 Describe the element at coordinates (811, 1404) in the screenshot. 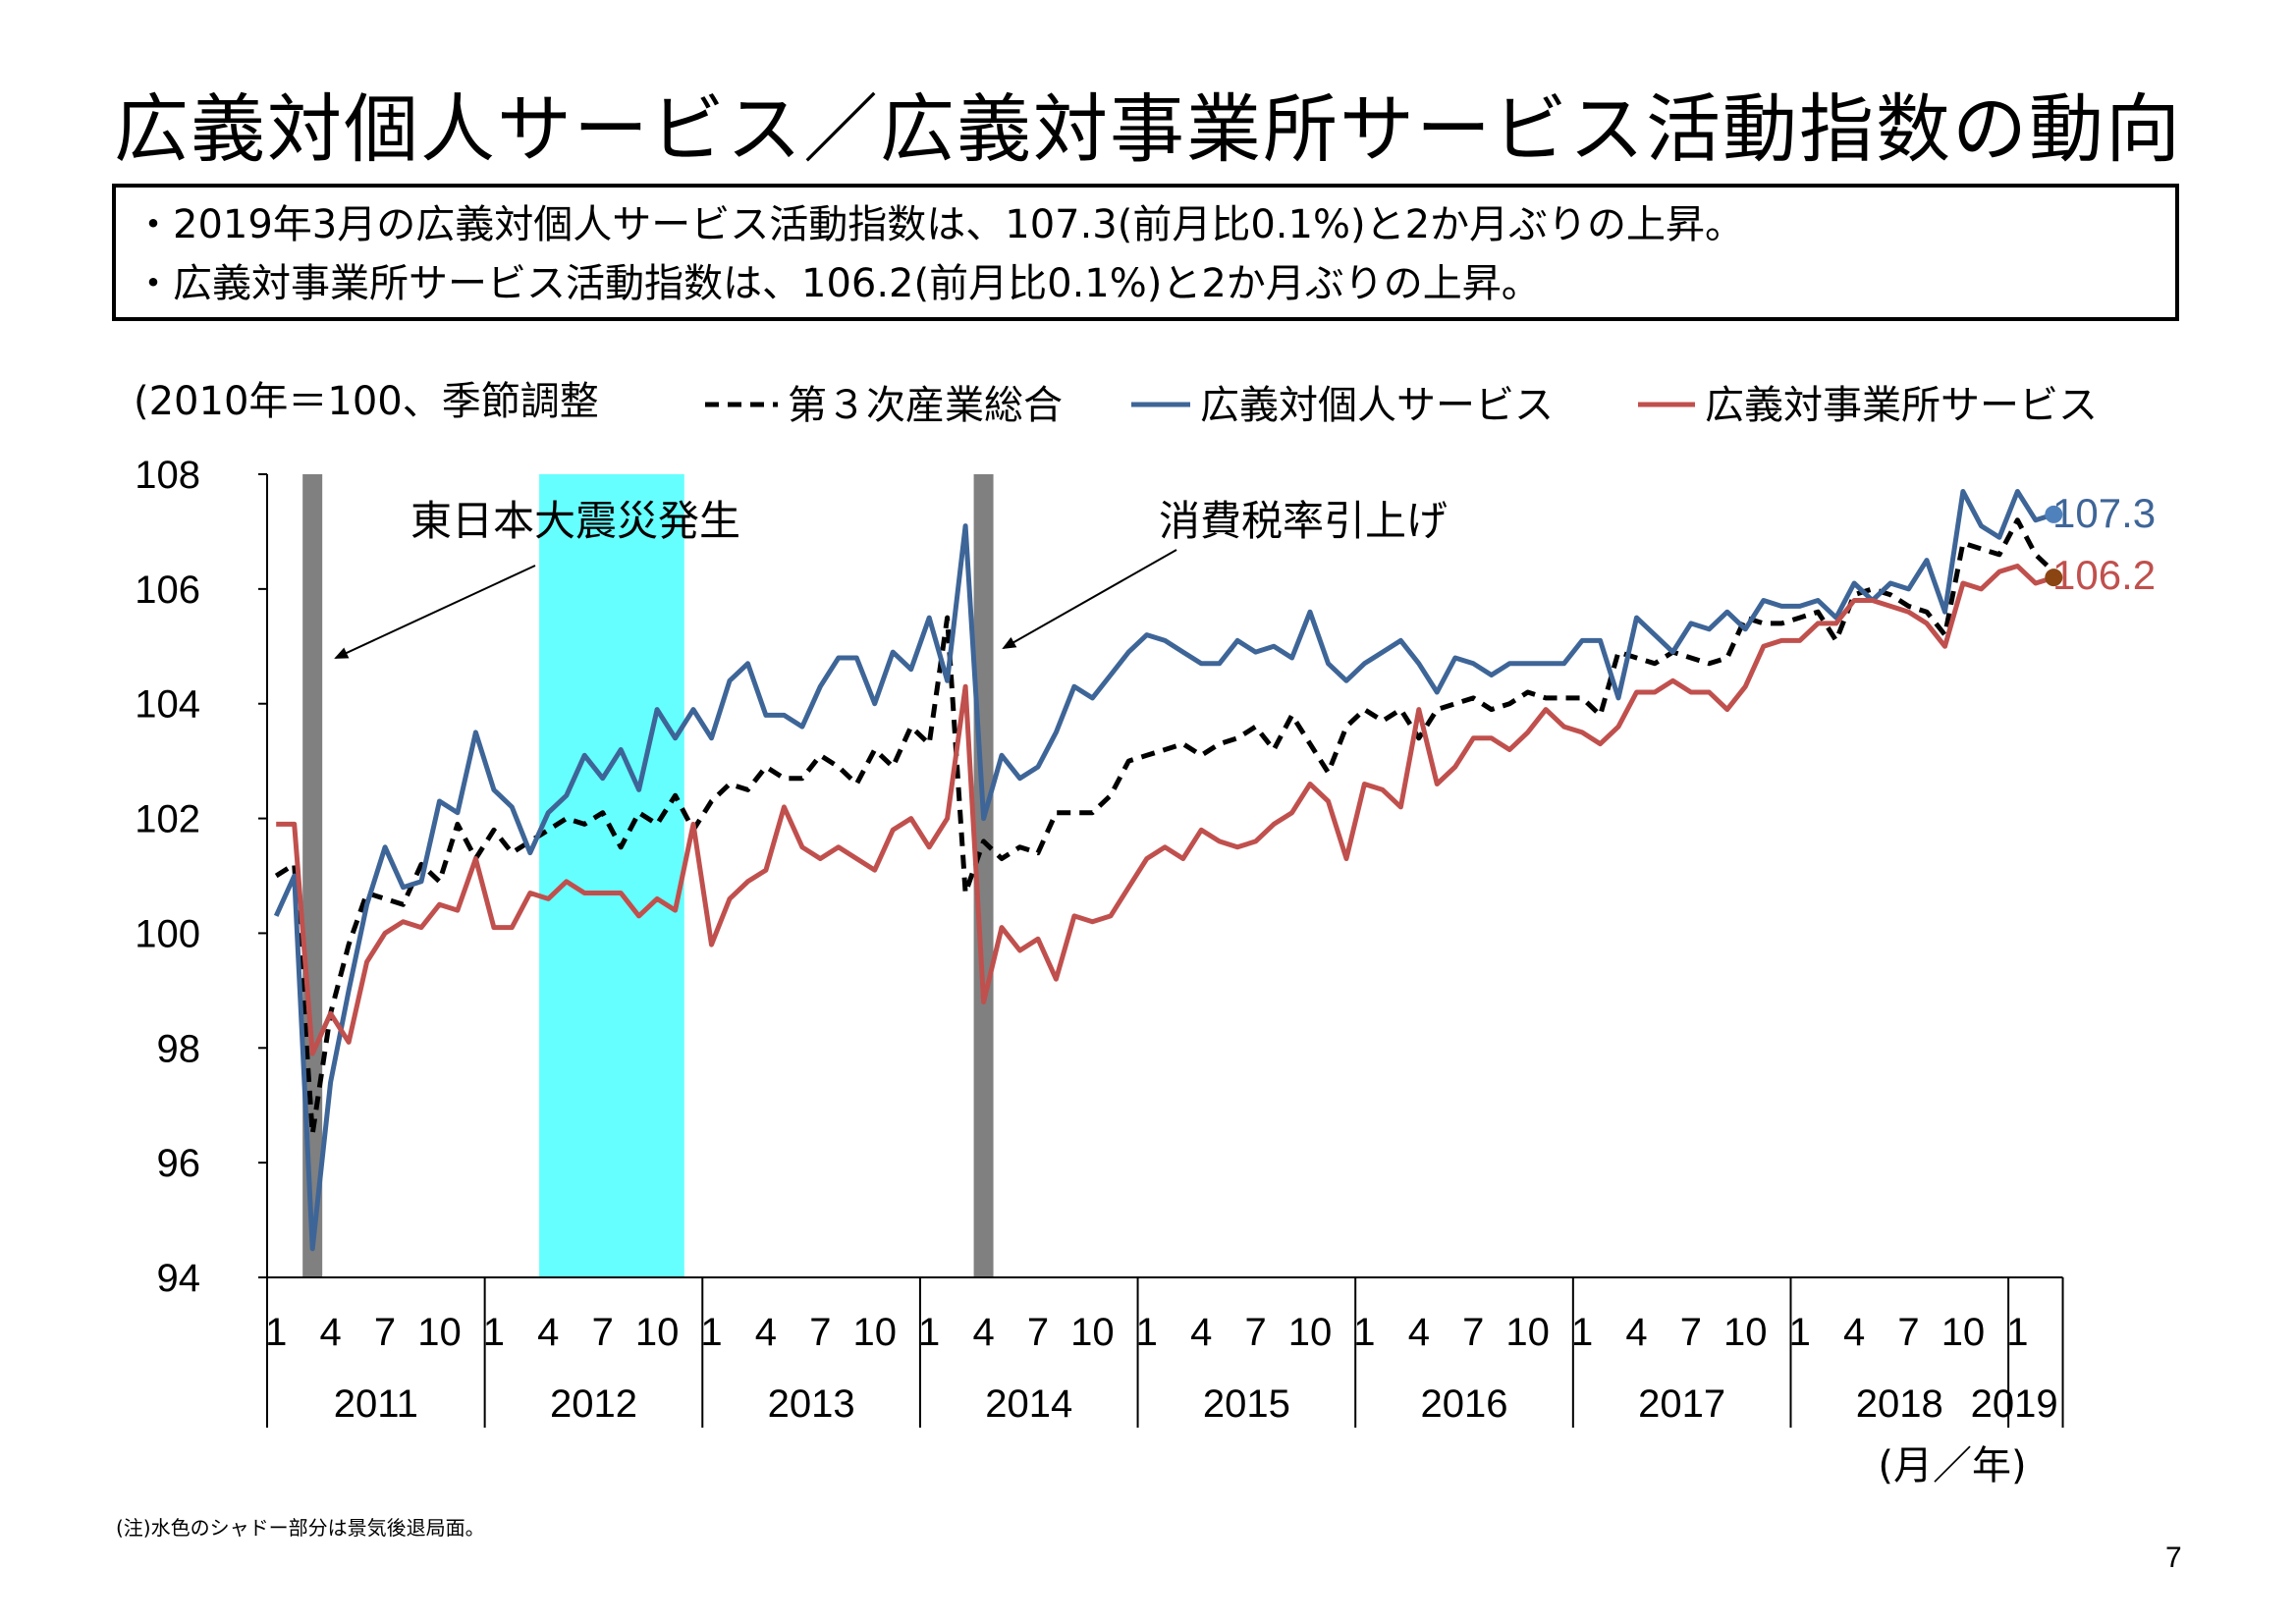

I see `x-year-label: 2013` at that location.